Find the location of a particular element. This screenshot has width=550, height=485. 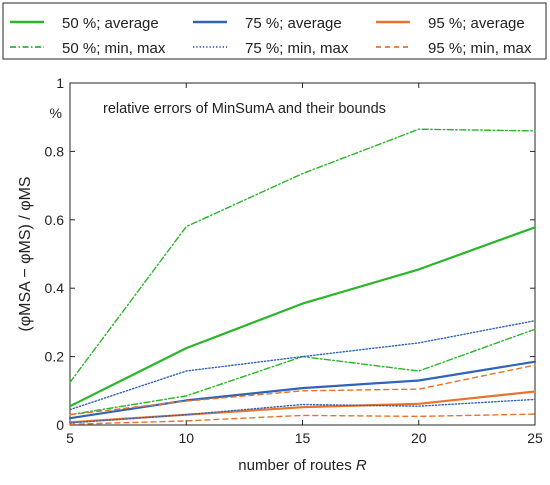

y-axis-label: (φMSA − φMS) / φMS is located at coordinates (25, 253).